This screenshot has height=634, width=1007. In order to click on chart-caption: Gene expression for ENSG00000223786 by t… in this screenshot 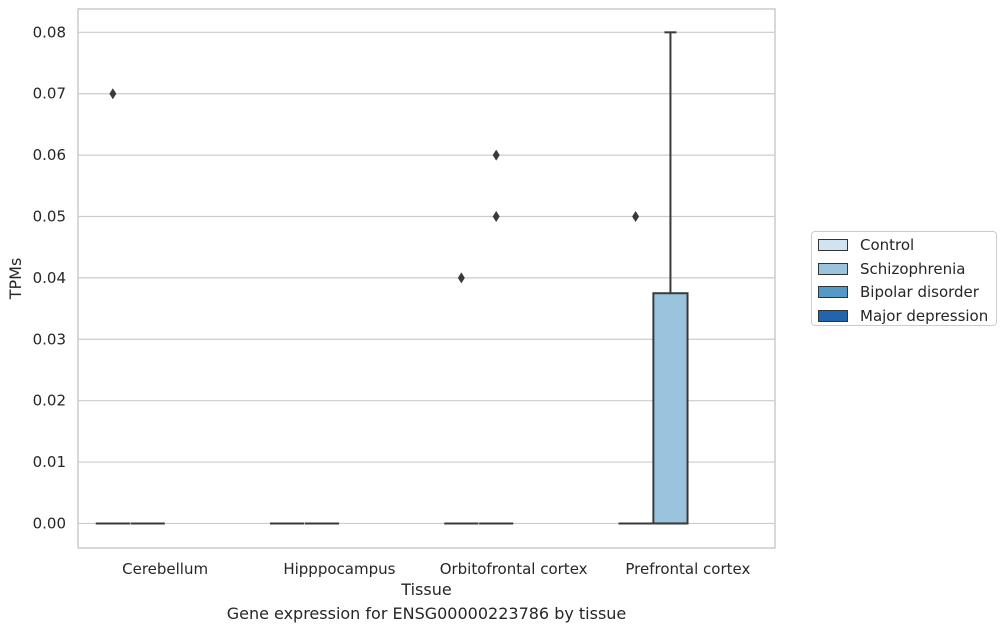, I will do `click(426, 613)`.